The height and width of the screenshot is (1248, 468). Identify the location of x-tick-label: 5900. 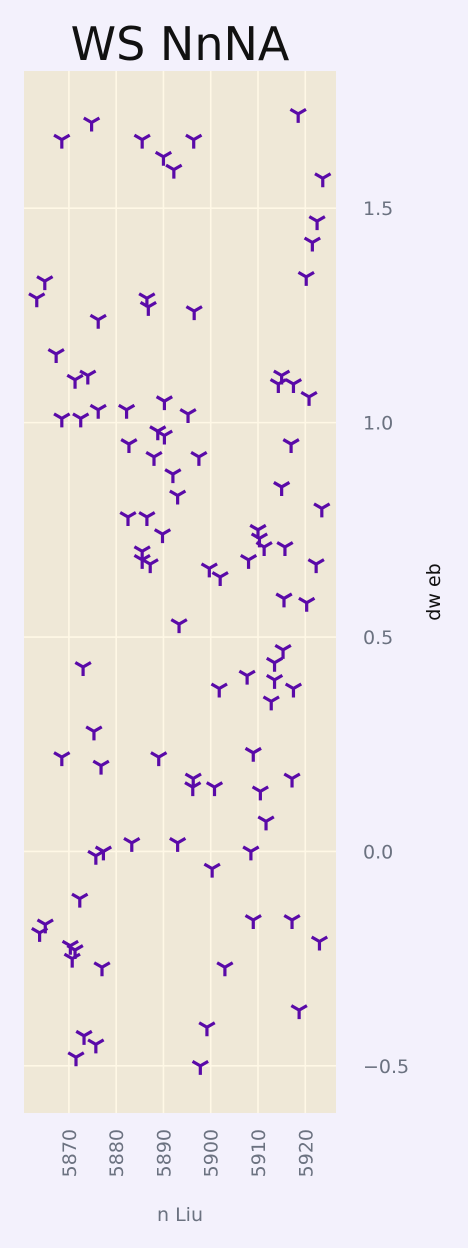
(212, 1153).